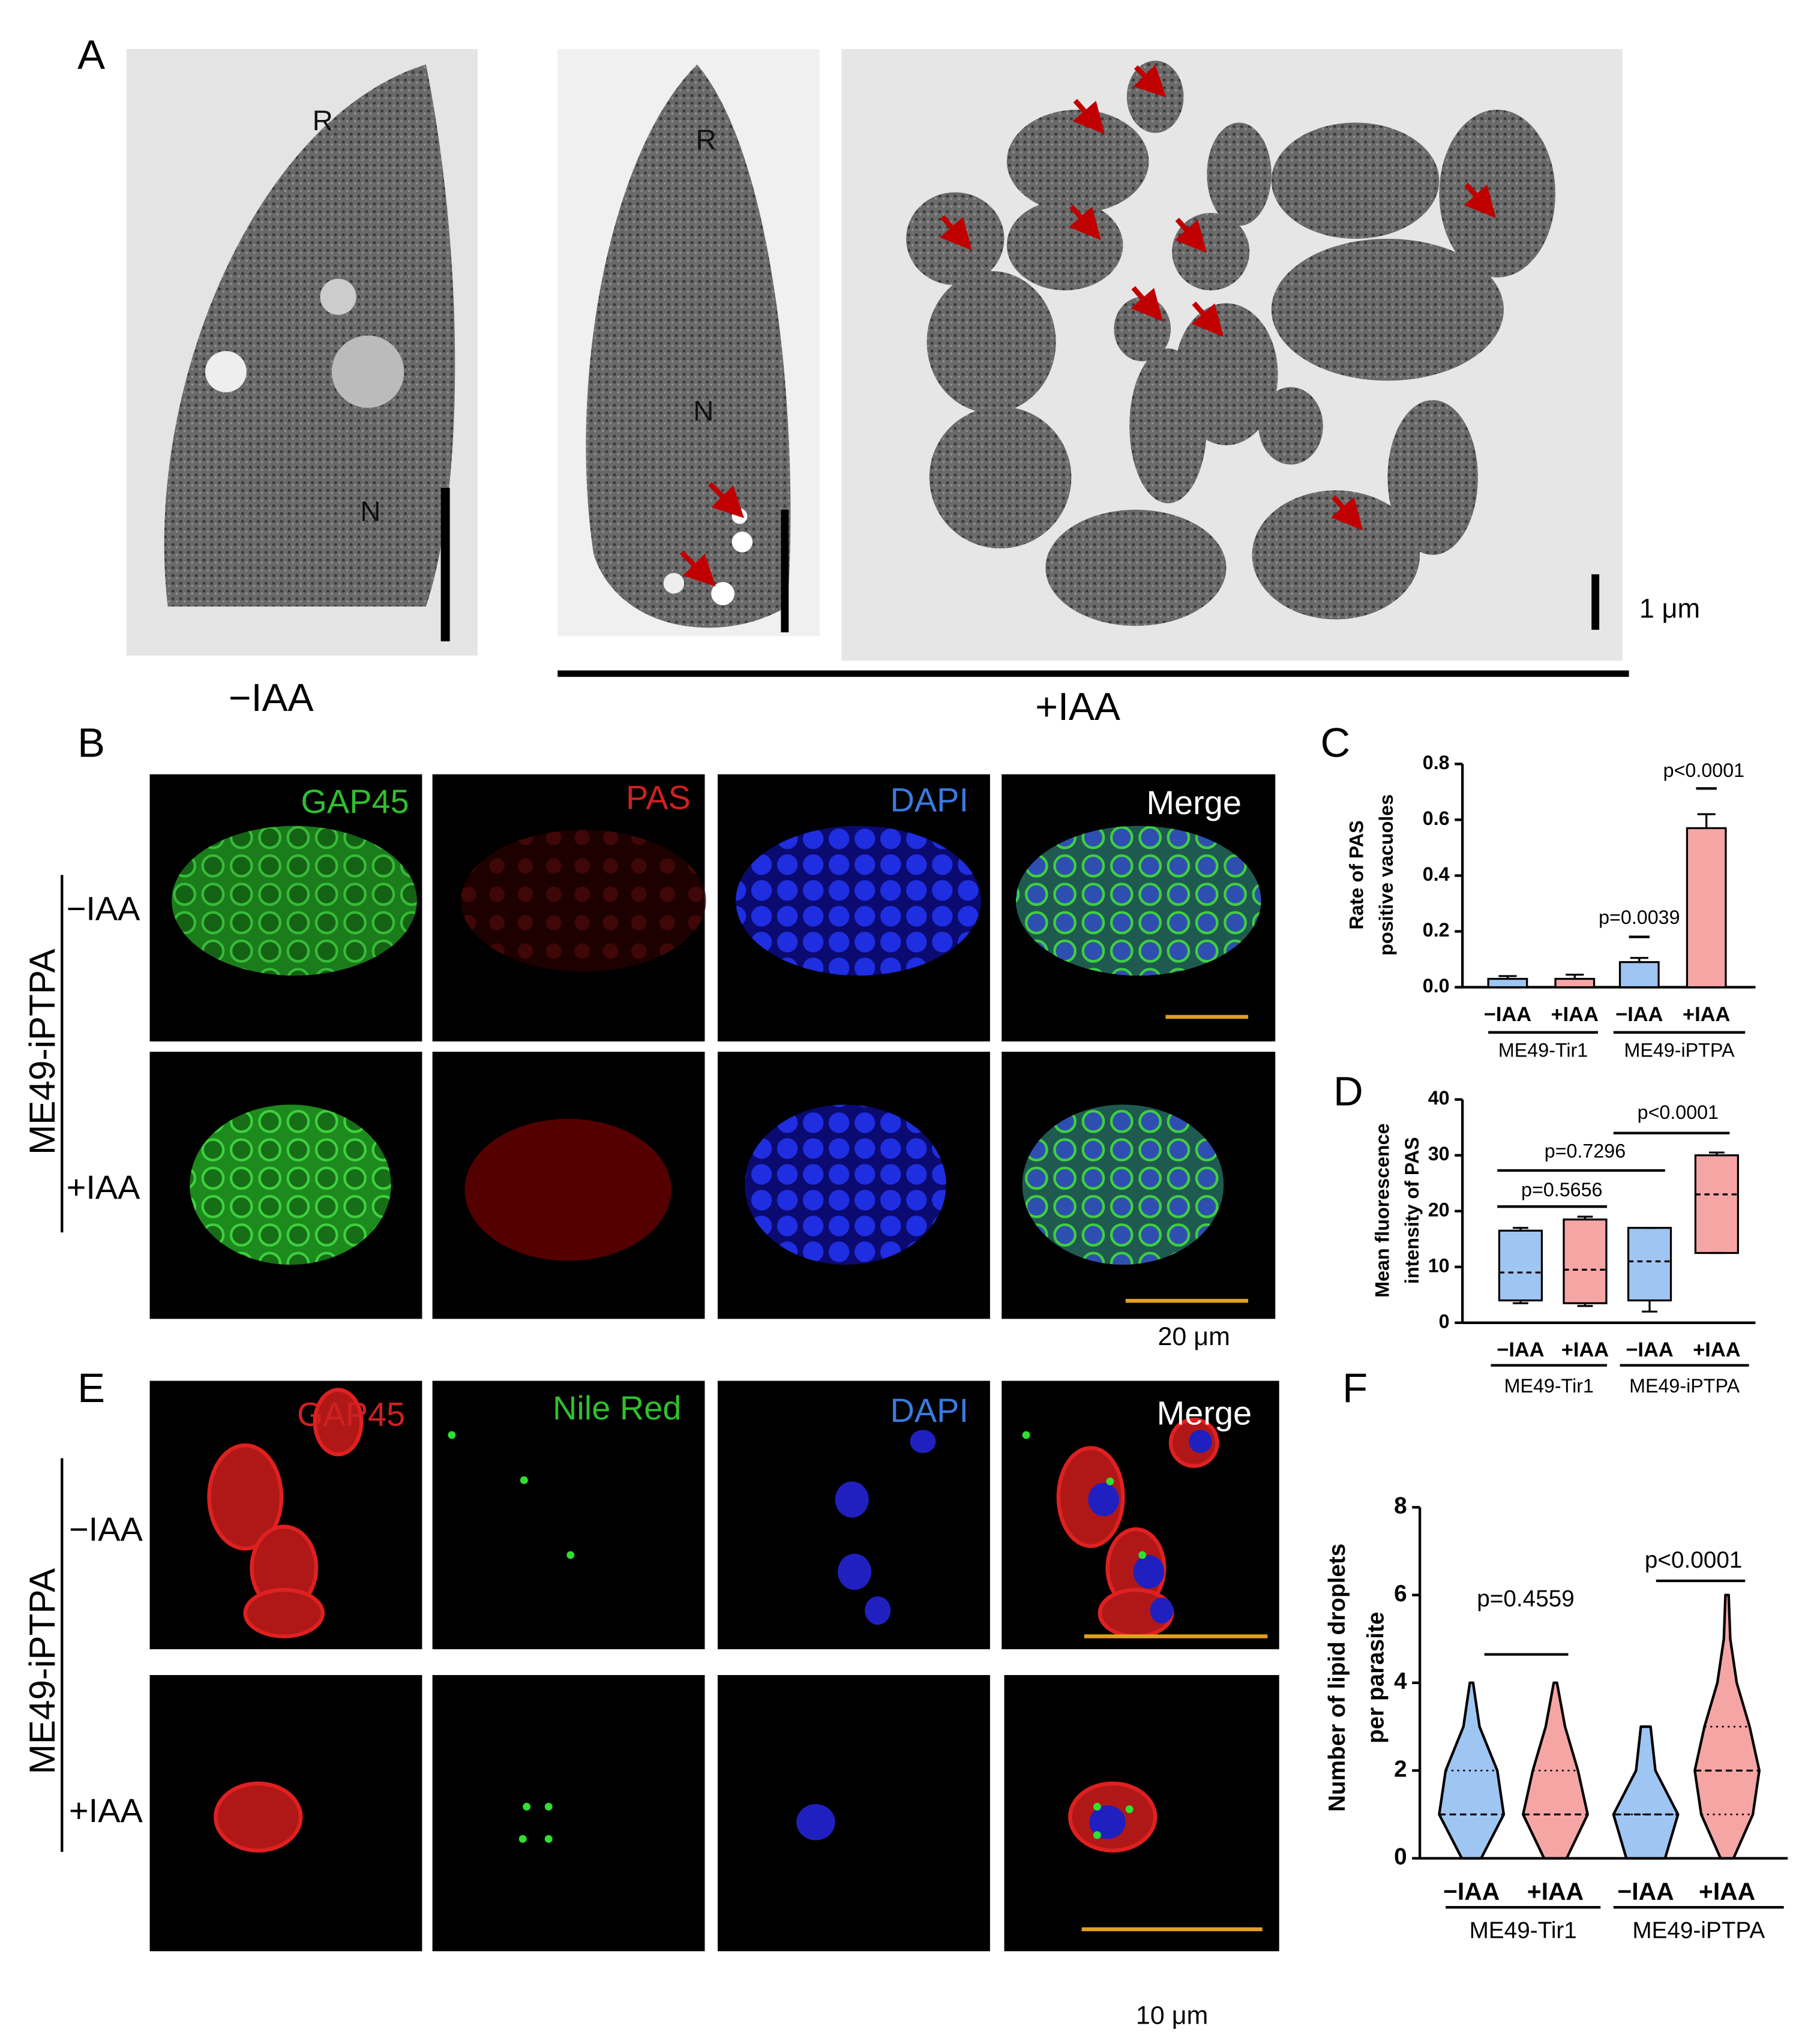 The image size is (1820, 2032). What do you see at coordinates (1439, 1098) in the screenshot?
I see `y-tick-label: 40` at bounding box center [1439, 1098].